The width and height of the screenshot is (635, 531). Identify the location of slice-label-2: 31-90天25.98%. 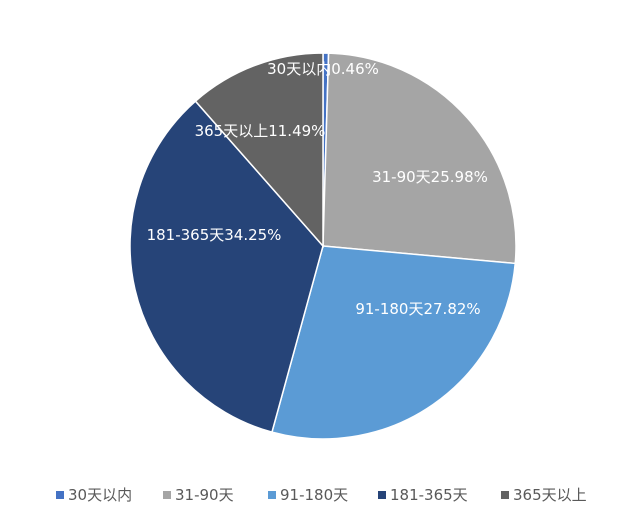
(430, 177).